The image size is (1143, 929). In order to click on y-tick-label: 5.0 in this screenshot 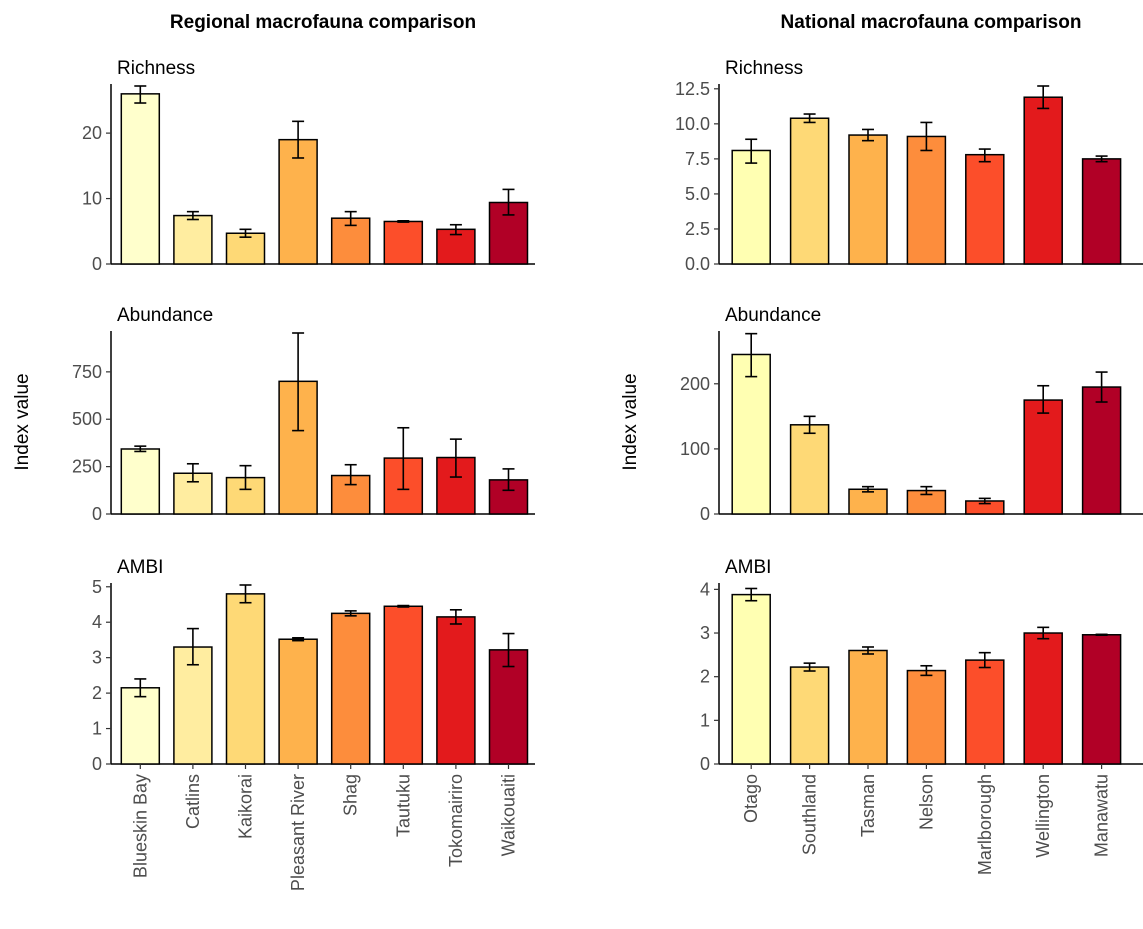, I will do `click(697, 194)`.